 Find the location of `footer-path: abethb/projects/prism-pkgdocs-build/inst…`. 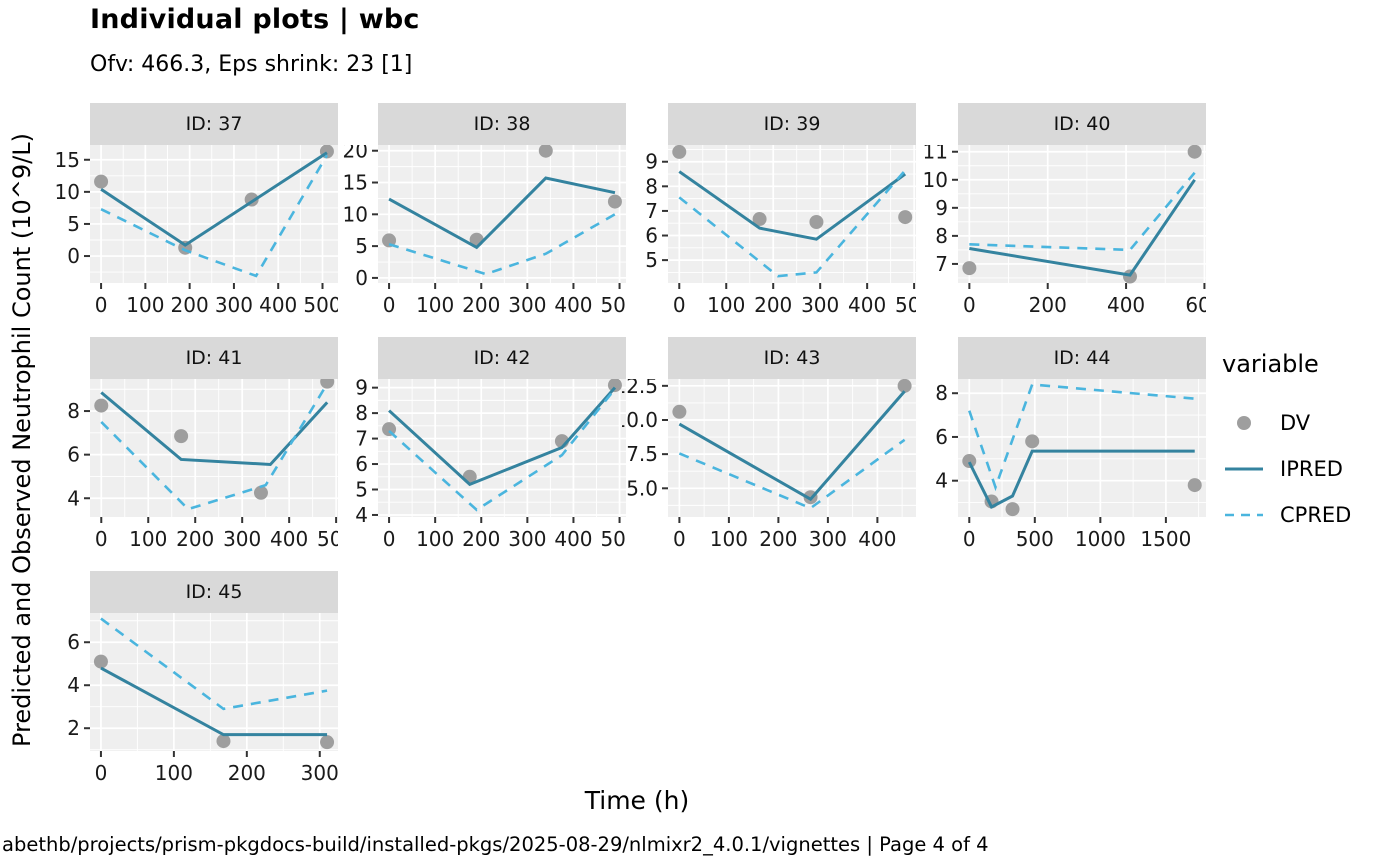

footer-path: abethb/projects/prism-pkgdocs-build/inst… is located at coordinates (495, 844).